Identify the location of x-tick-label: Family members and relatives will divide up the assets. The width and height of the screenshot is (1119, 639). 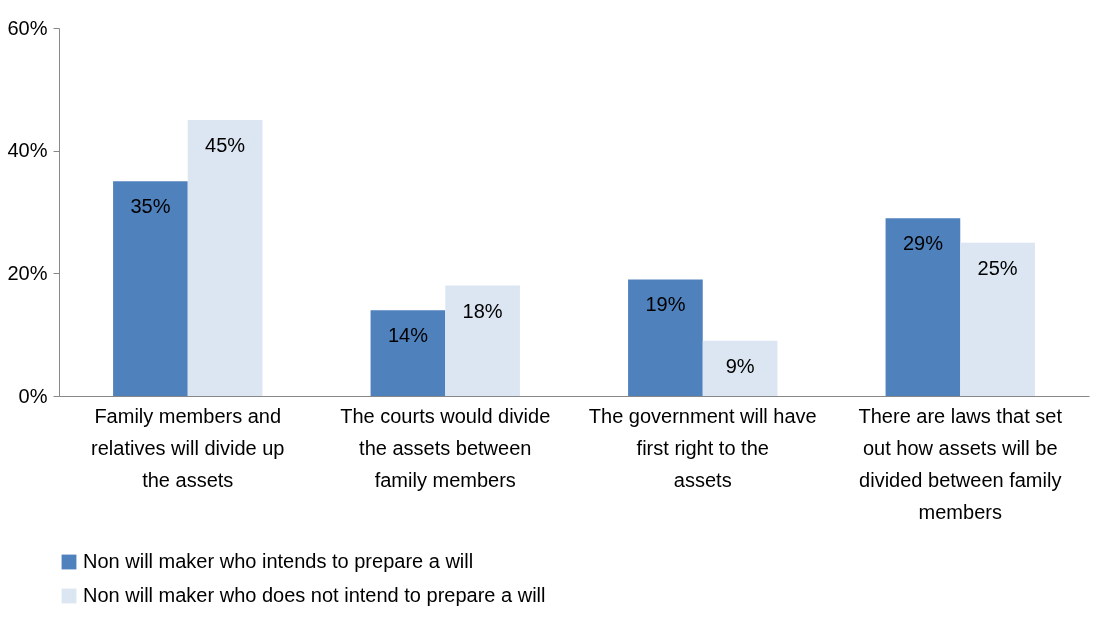
(188, 447).